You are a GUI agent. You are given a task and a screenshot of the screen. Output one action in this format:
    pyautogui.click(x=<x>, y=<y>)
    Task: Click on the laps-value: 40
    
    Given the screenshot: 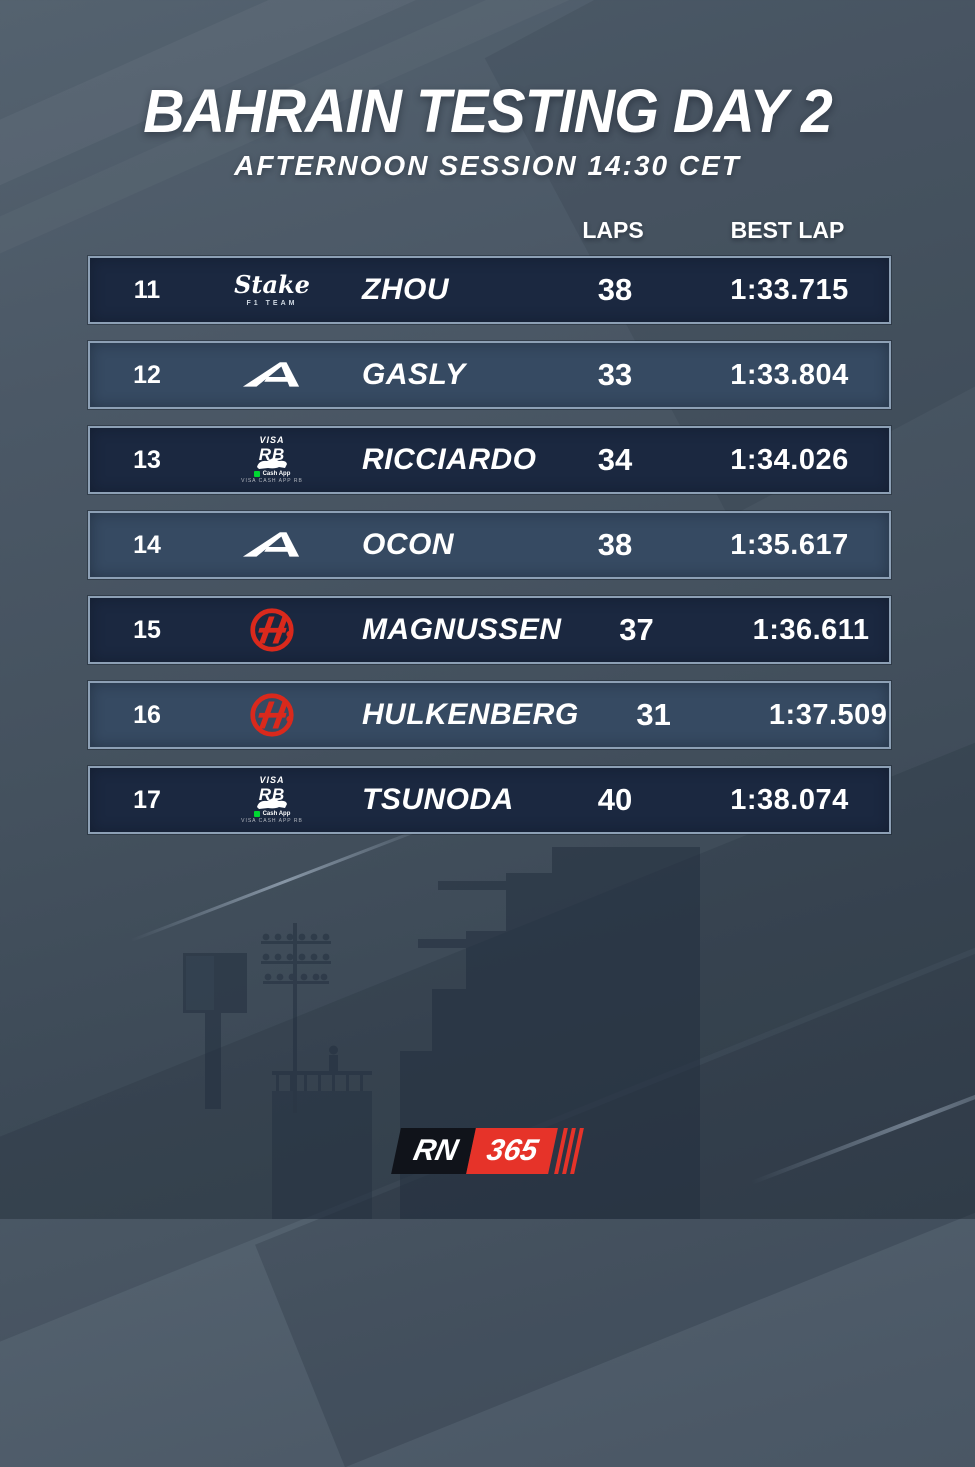 What is the action you would take?
    pyautogui.click(x=615, y=799)
    